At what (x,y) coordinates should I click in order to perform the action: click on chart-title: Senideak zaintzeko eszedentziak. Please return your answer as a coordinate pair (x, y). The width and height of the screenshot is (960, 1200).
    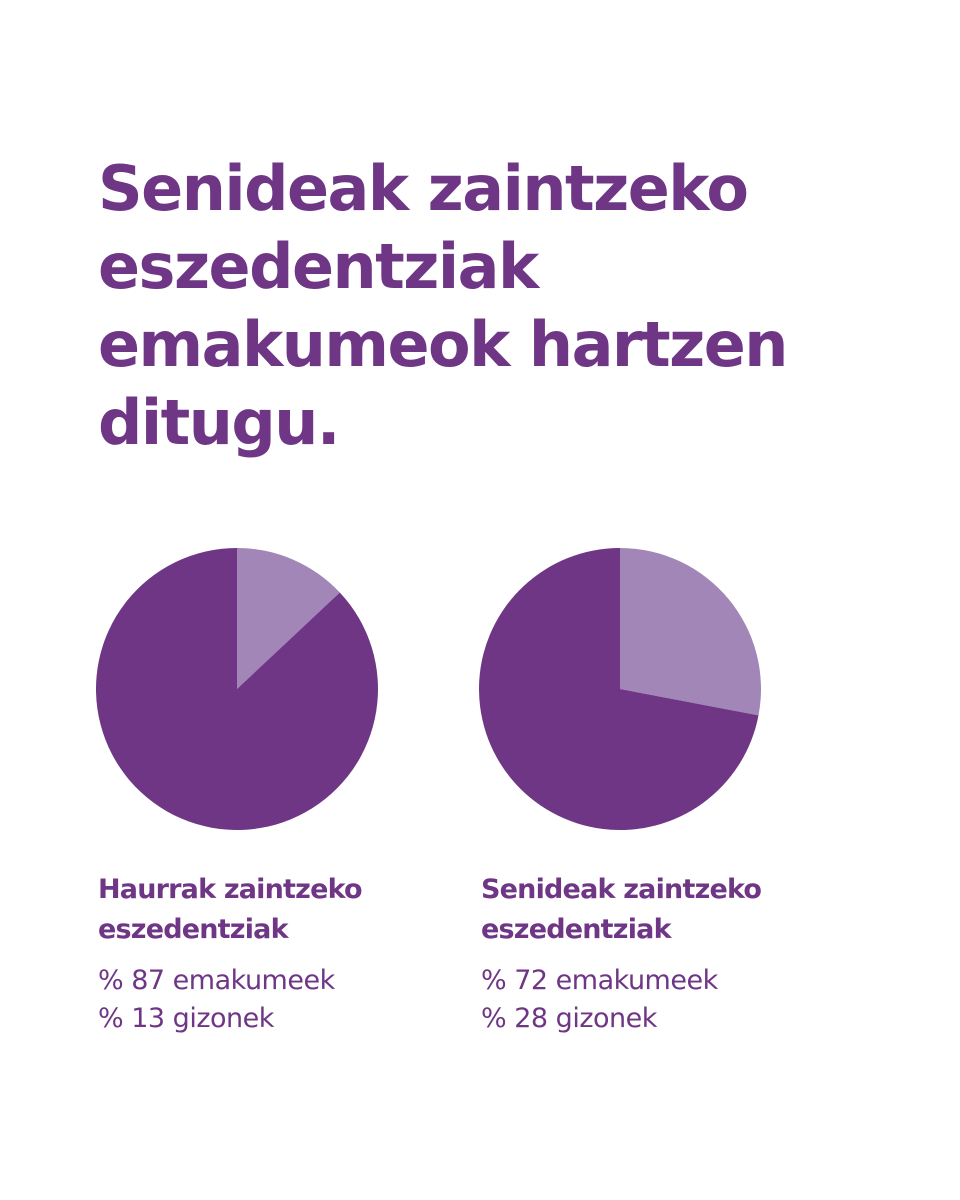
    Looking at the image, I should click on (650, 910).